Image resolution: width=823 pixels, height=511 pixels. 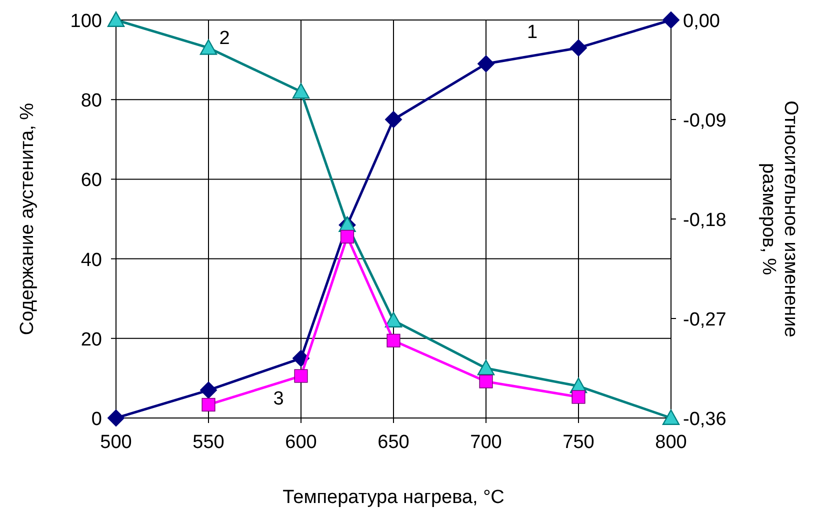 What do you see at coordinates (779, 219) in the screenshot?
I see `y2-axis-title: Относительное изменение размеров, %` at bounding box center [779, 219].